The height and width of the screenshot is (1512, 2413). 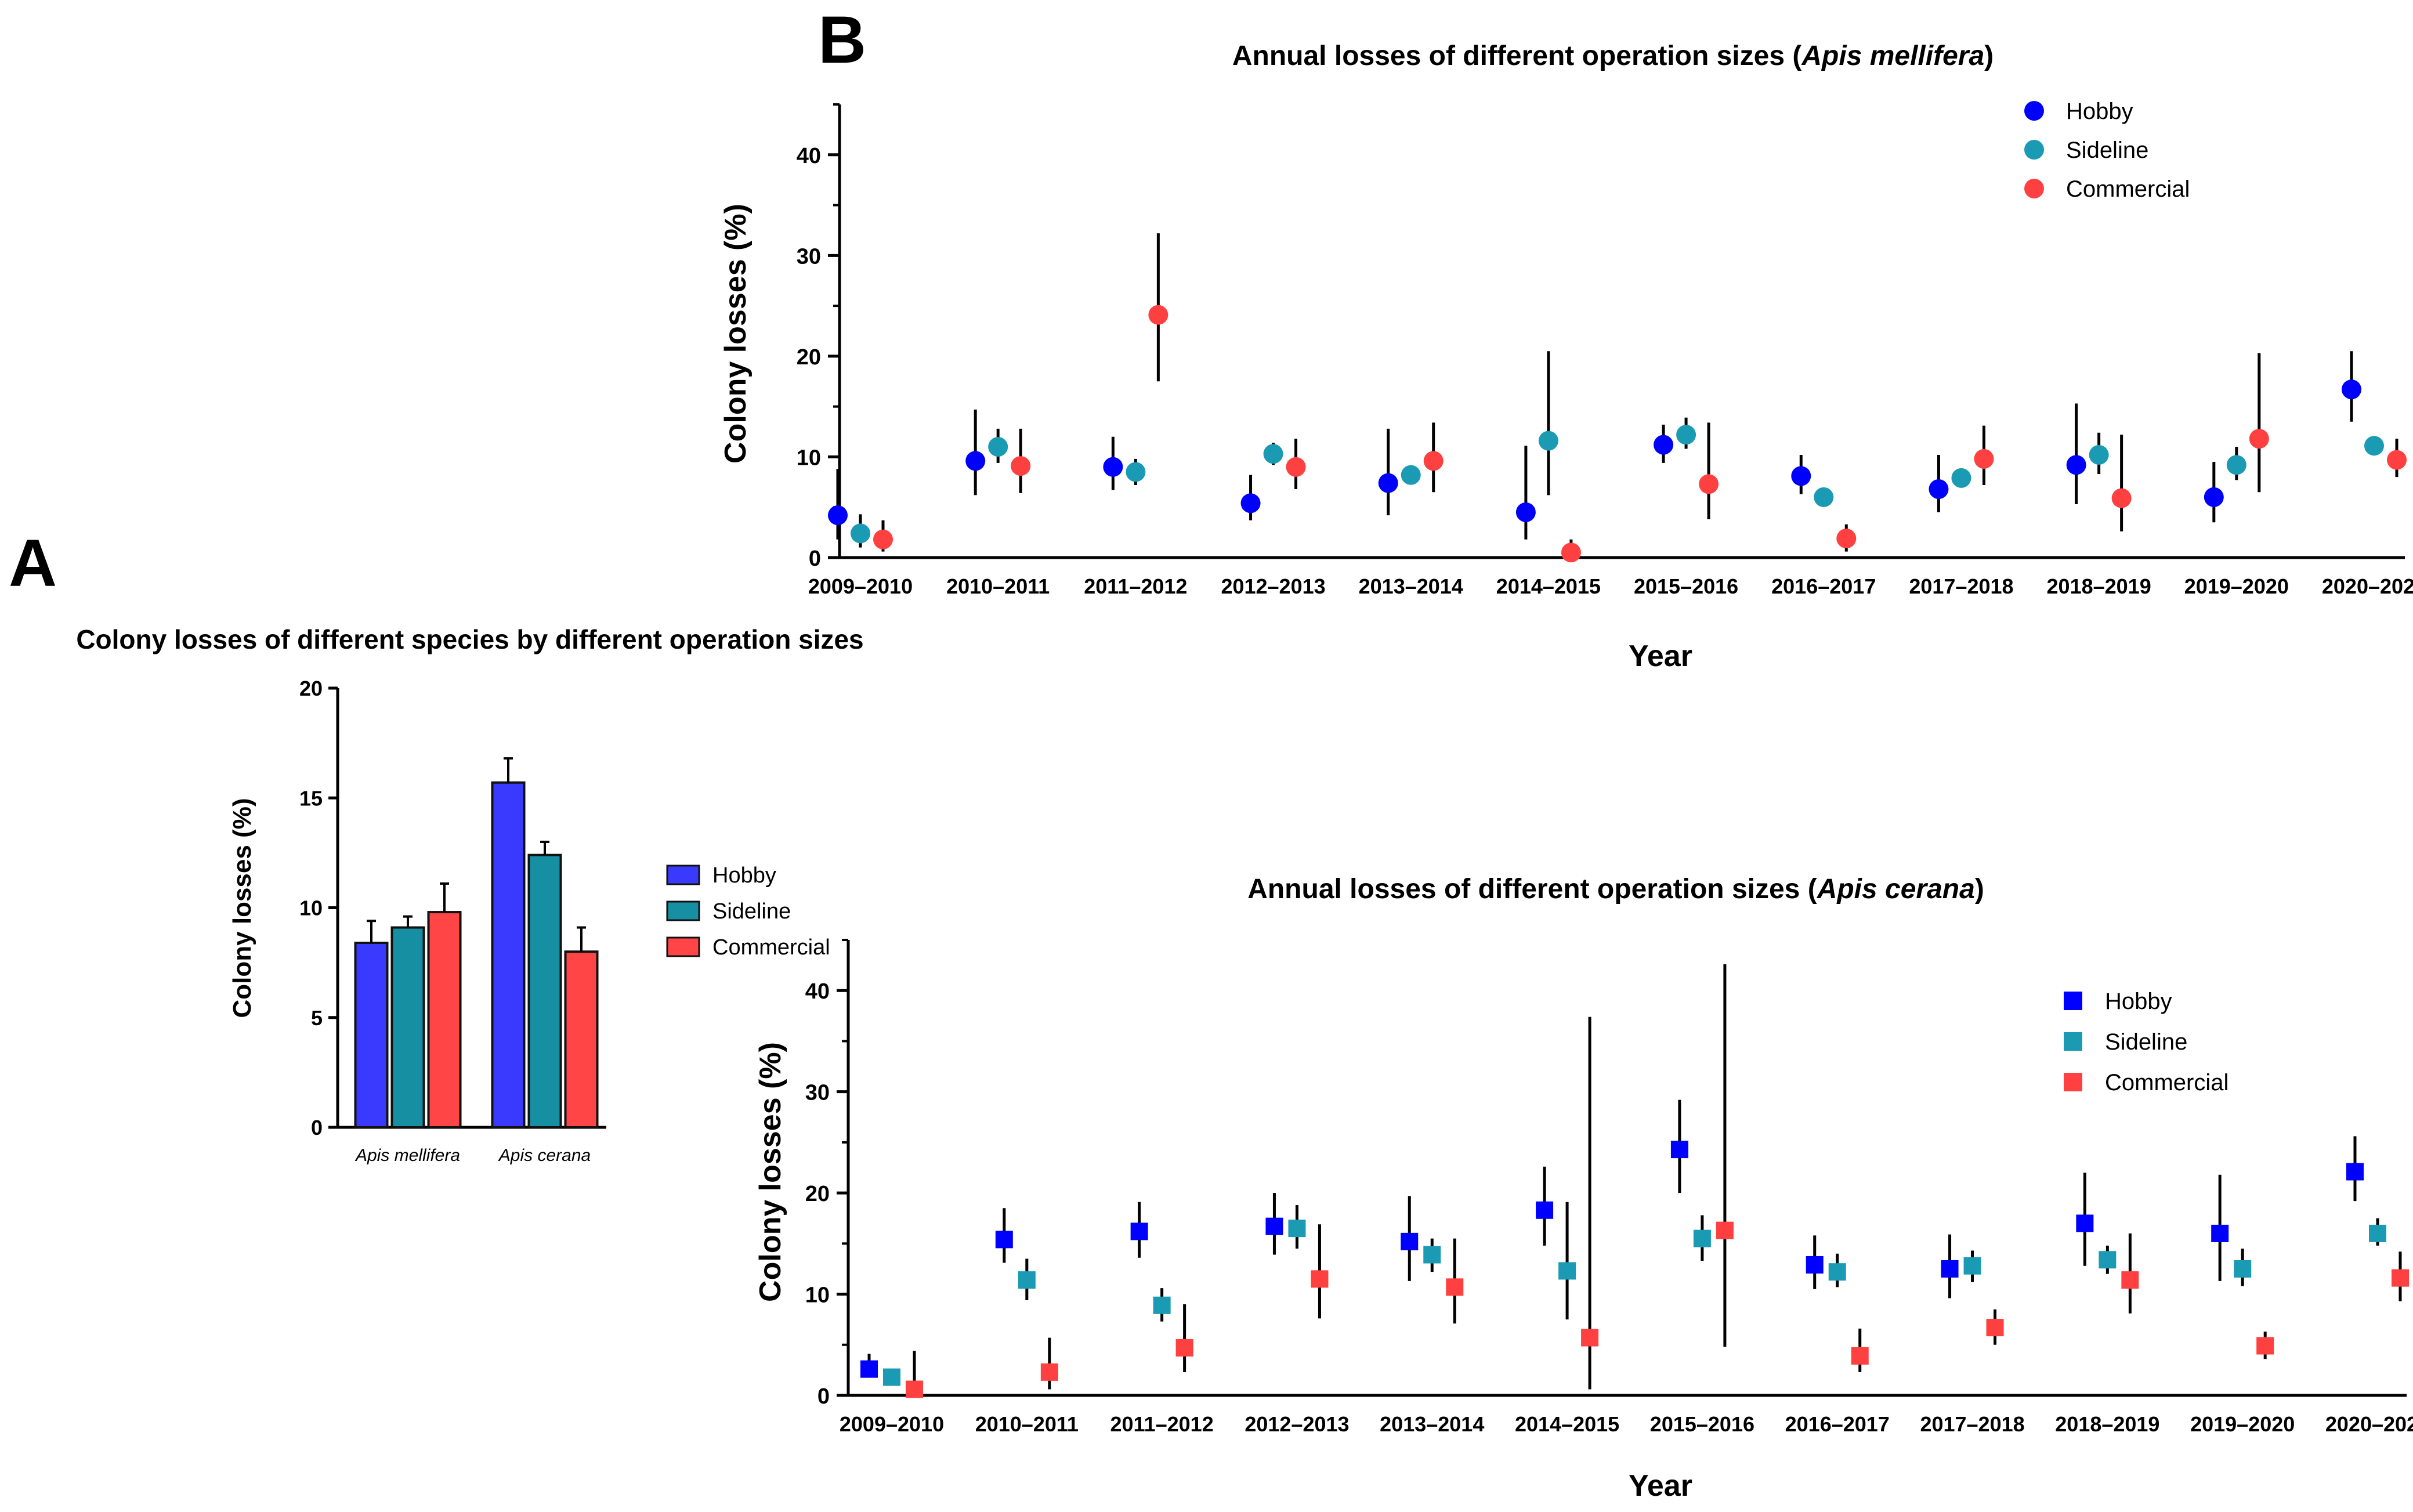 I want to click on b1-y-tick-label: 10, so click(x=809, y=458).